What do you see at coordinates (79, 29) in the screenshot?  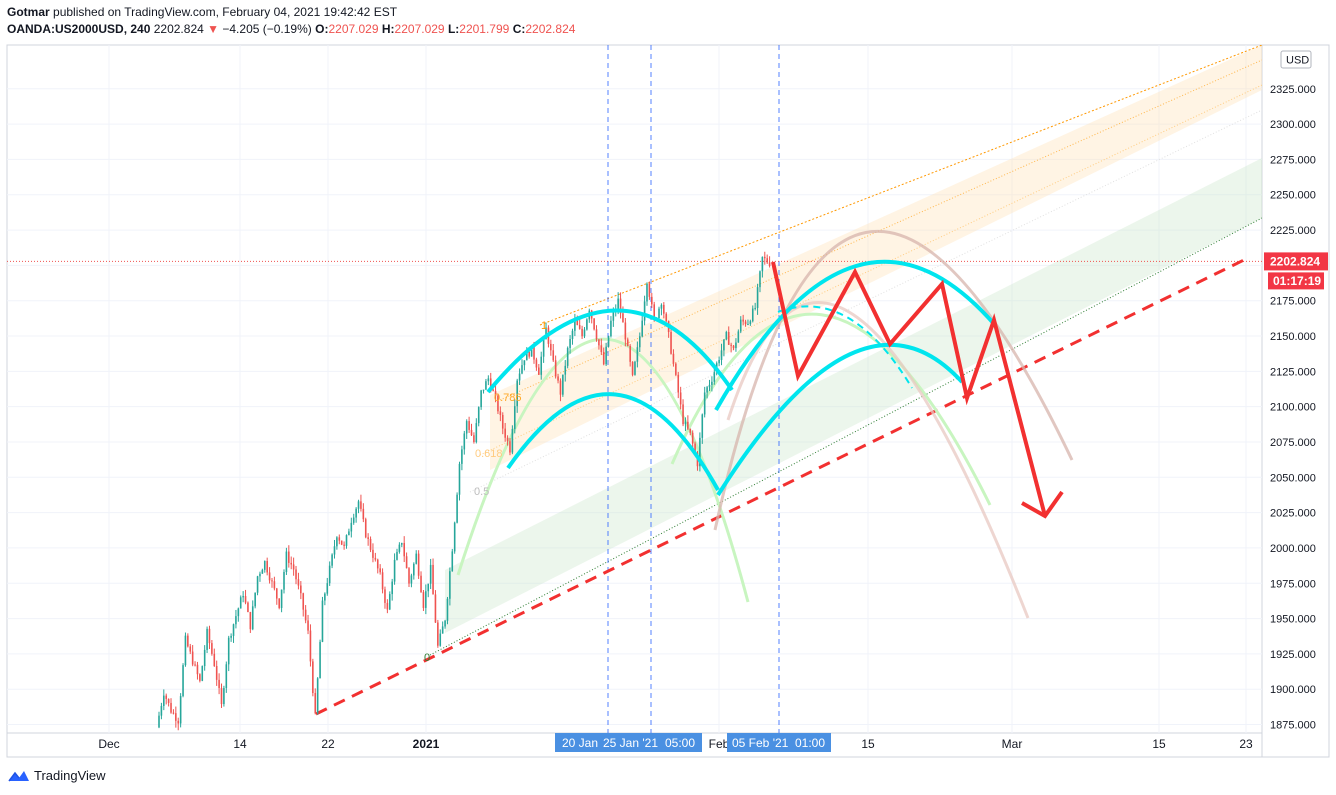 I see `symbol-label: OANDA:US2000USD, 240` at bounding box center [79, 29].